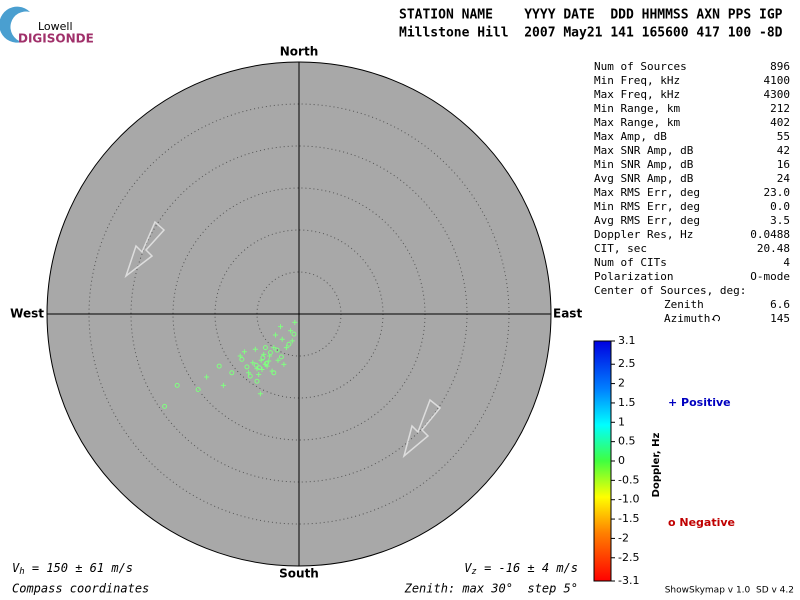 This screenshot has width=800, height=600. What do you see at coordinates (627, 402) in the screenshot?
I see `colorbar-tick-label: 1.5` at bounding box center [627, 402].